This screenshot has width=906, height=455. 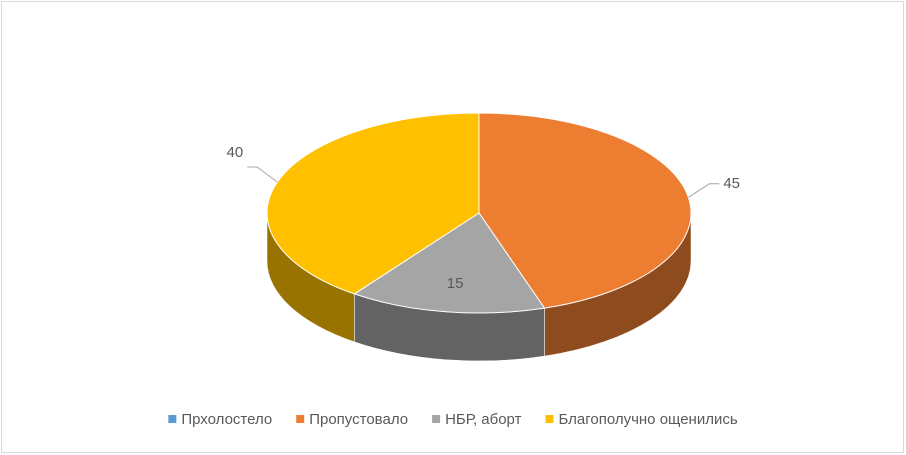 What do you see at coordinates (449, 263) in the screenshot?
I see `pie-slice` at bounding box center [449, 263].